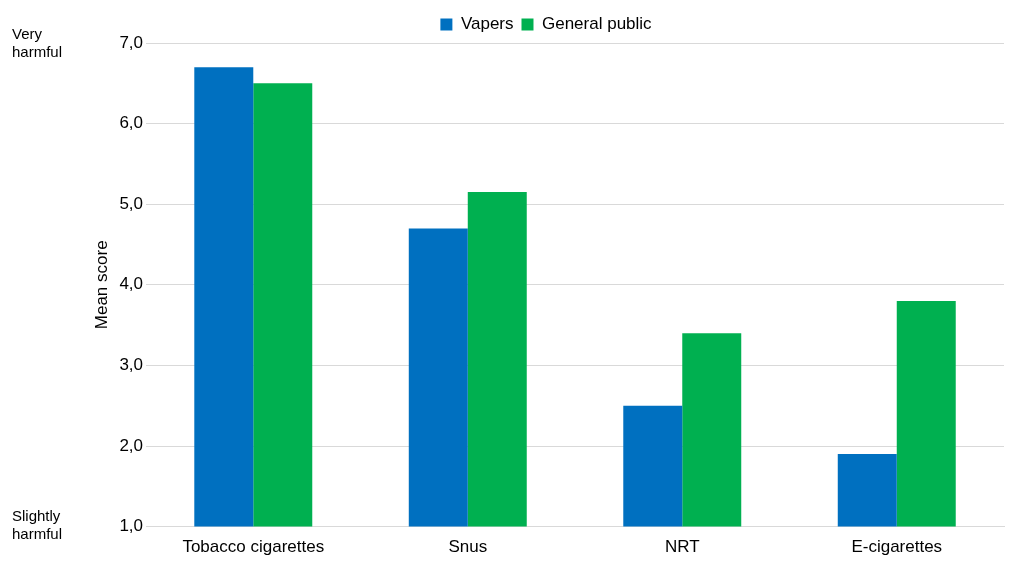 The width and height of the screenshot is (1022, 569). I want to click on legend-label: General public, so click(597, 24).